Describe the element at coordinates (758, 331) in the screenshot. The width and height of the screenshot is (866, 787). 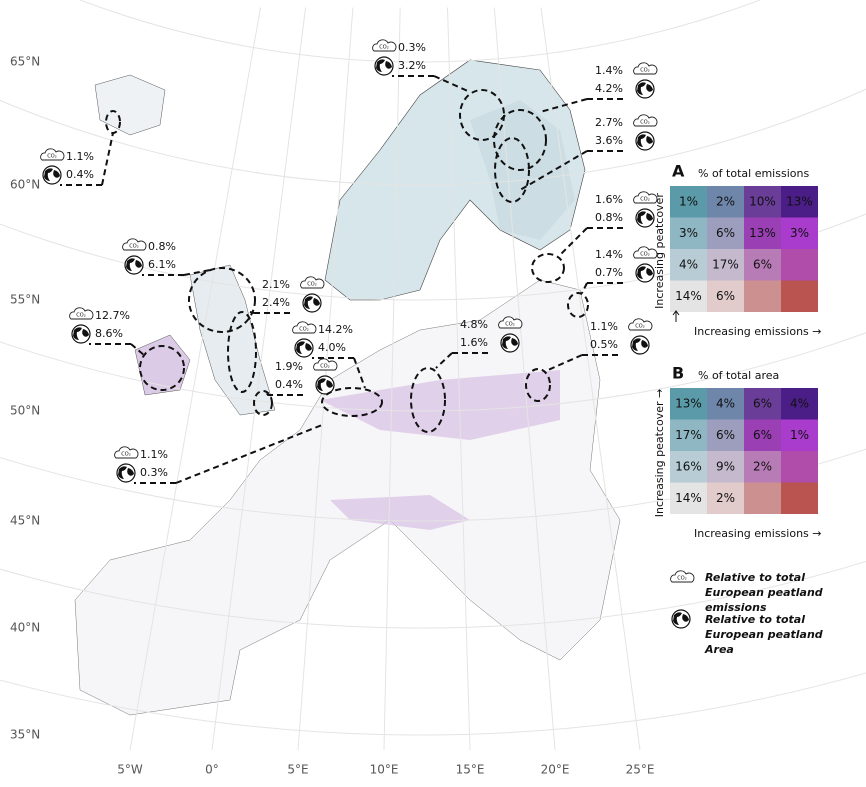
I see `legend-x-label: Increasing emissions →` at that location.